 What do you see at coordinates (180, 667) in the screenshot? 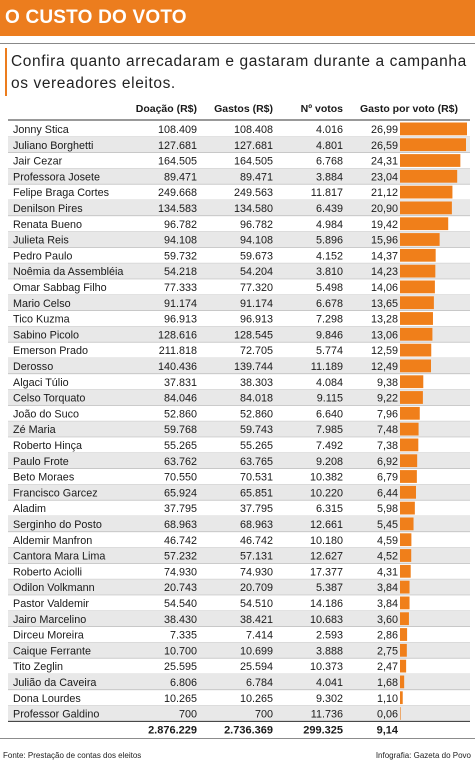
I see `donation-value: 25.595` at bounding box center [180, 667].